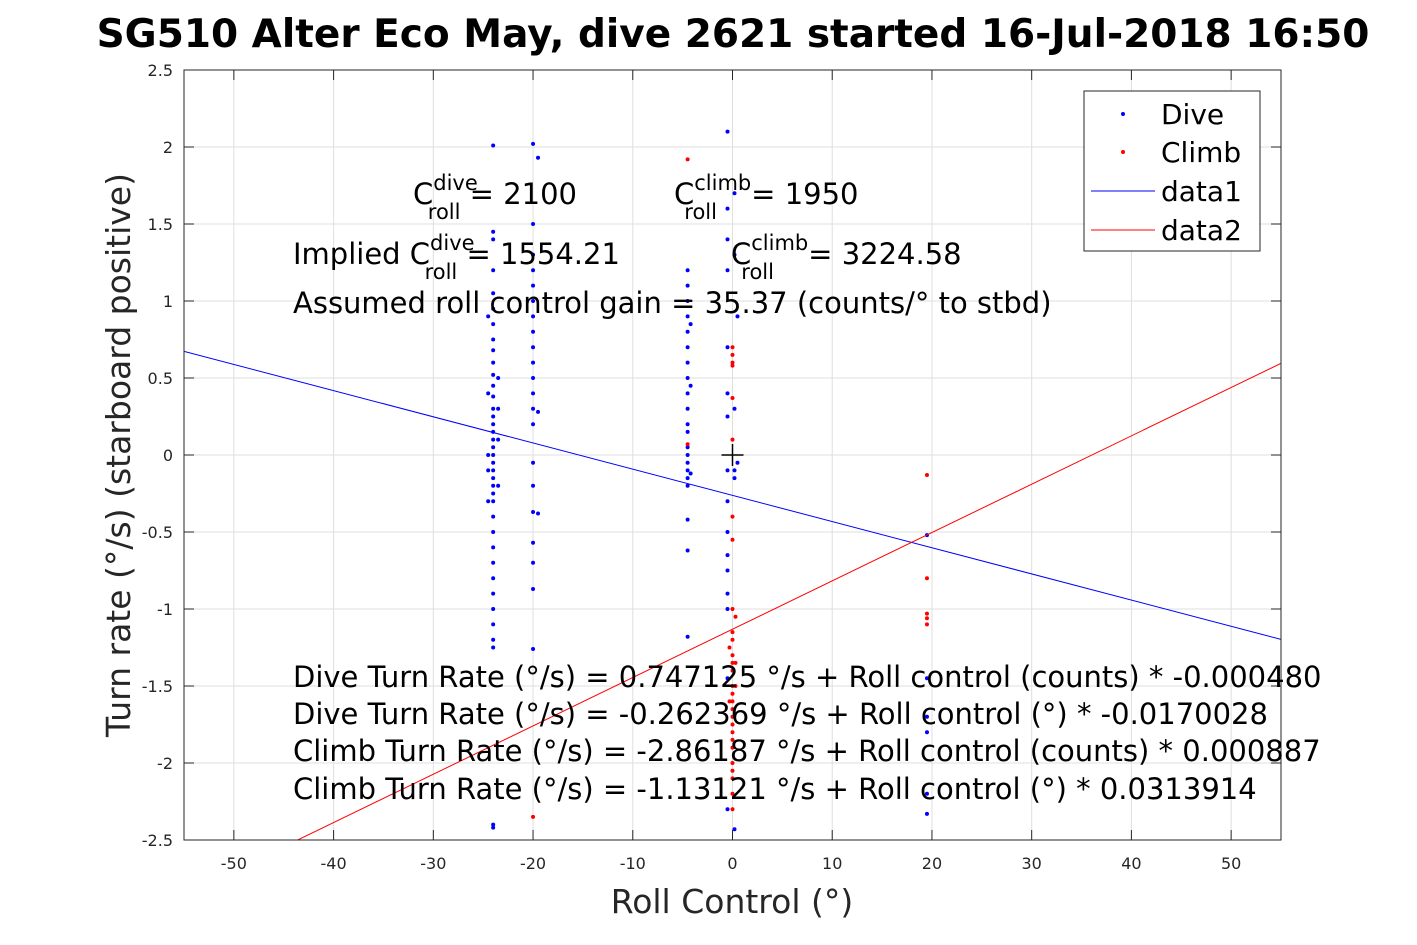 Image resolution: width=1417 pixels, height=945 pixels. What do you see at coordinates (157, 532) in the screenshot?
I see `y-tick-label: -0.5` at bounding box center [157, 532].